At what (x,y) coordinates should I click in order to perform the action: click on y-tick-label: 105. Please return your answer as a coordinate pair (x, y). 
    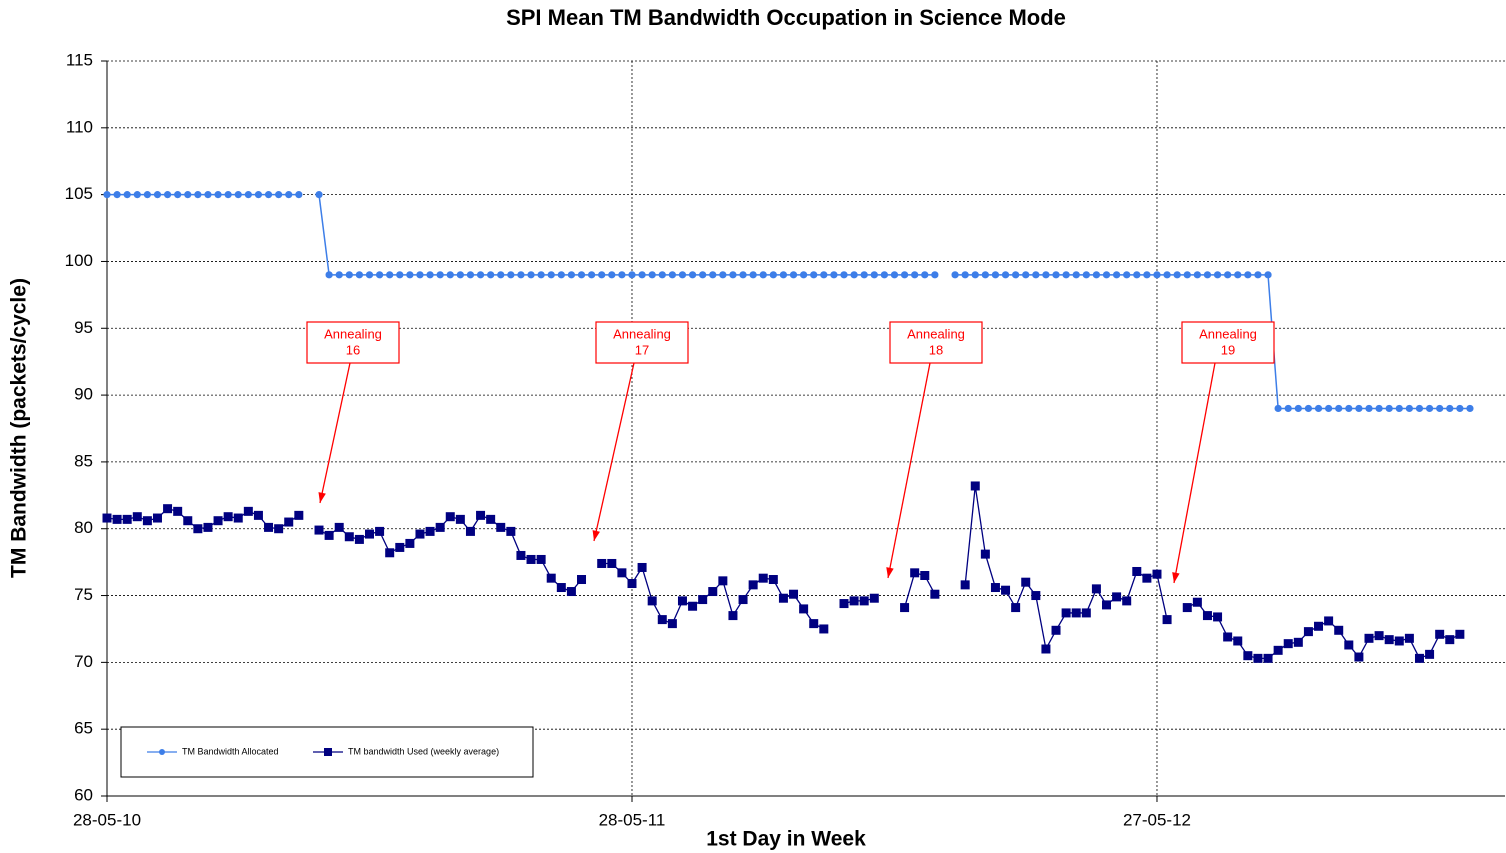
    Looking at the image, I should click on (79, 193).